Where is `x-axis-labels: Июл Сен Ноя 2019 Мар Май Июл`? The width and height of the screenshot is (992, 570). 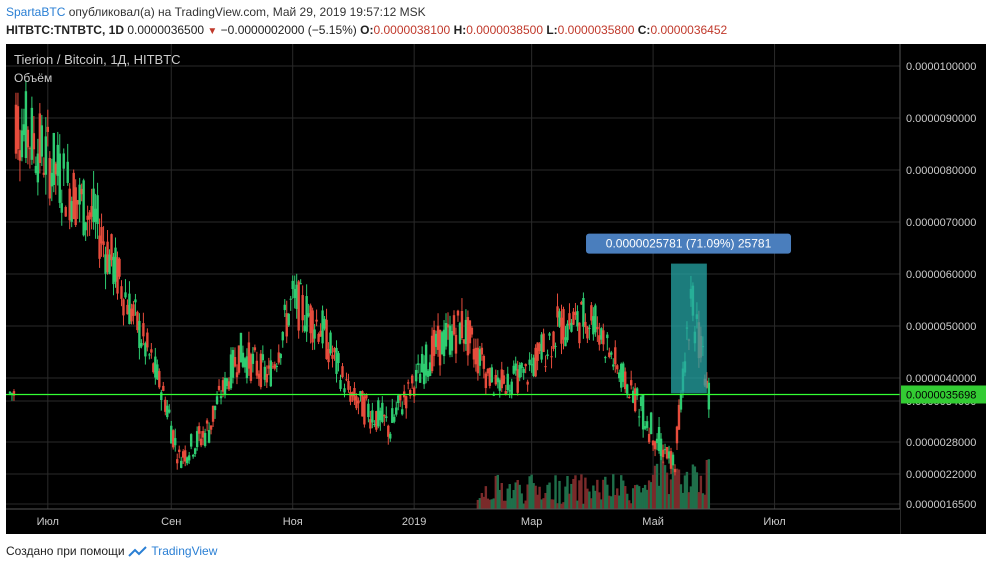 x-axis-labels: Июл Сен Ноя 2019 Мар Май Июл is located at coordinates (411, 522).